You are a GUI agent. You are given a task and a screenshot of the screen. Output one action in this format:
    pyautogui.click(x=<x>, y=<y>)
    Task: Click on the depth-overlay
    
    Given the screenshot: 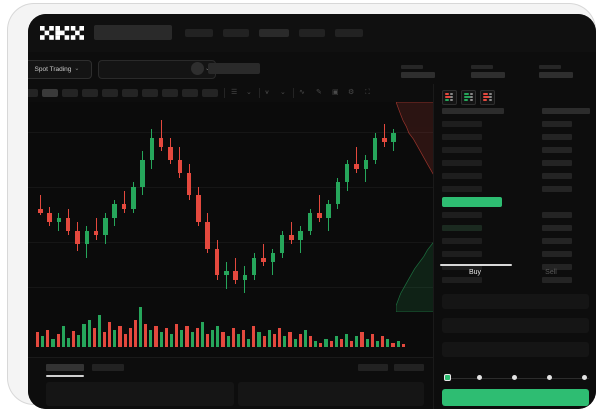 What is the action you would take?
    pyautogui.click(x=414, y=207)
    